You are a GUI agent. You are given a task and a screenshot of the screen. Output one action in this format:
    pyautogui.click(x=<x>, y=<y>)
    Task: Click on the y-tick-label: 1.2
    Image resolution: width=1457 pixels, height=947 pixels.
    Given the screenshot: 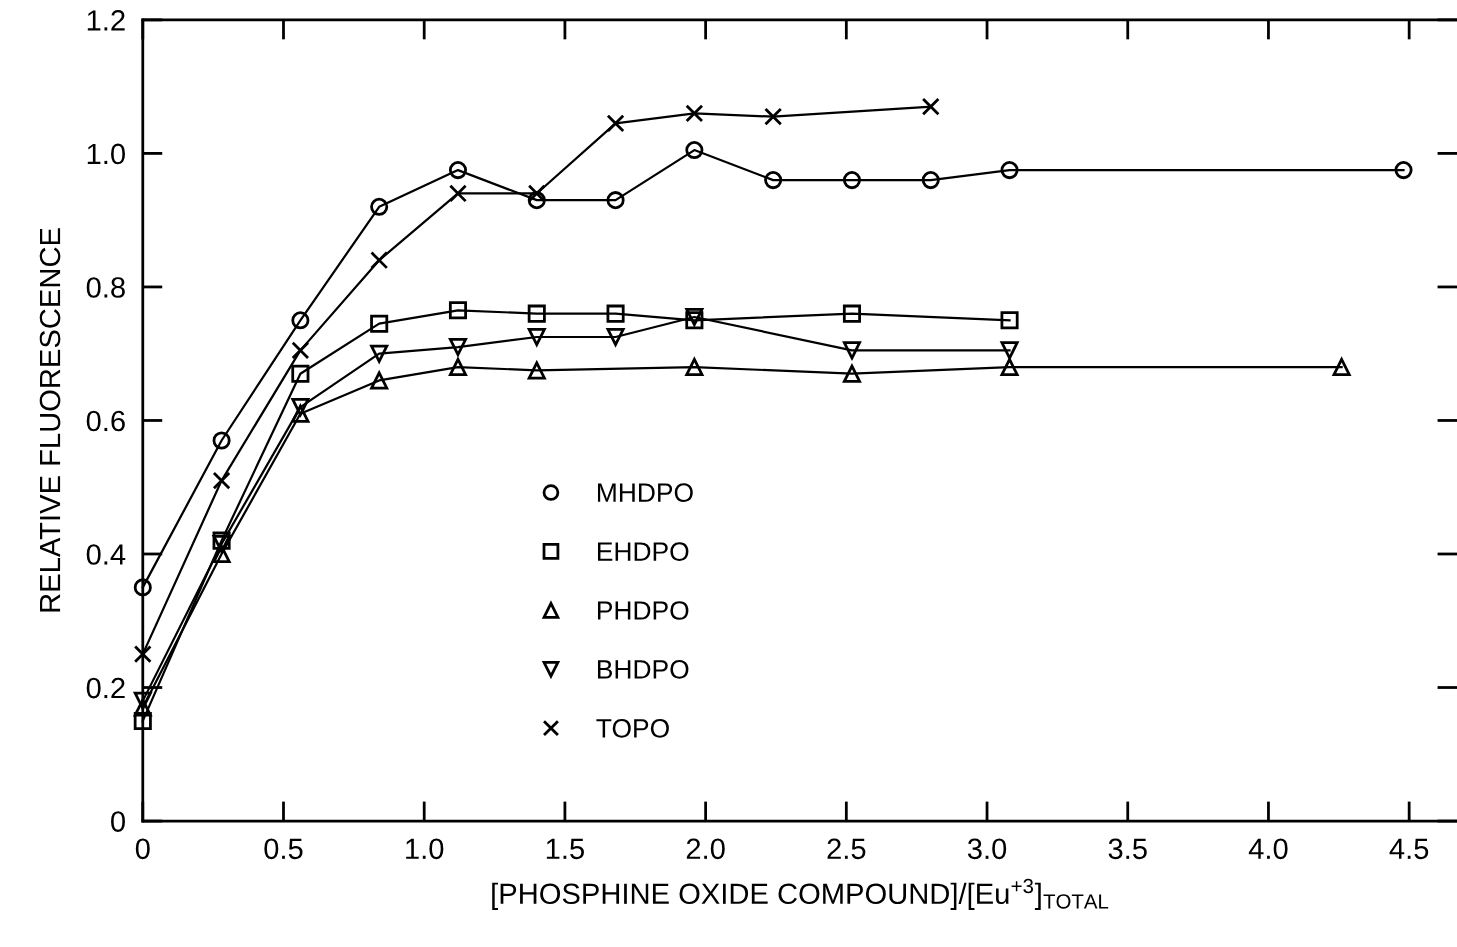 What is the action you would take?
    pyautogui.click(x=106, y=20)
    